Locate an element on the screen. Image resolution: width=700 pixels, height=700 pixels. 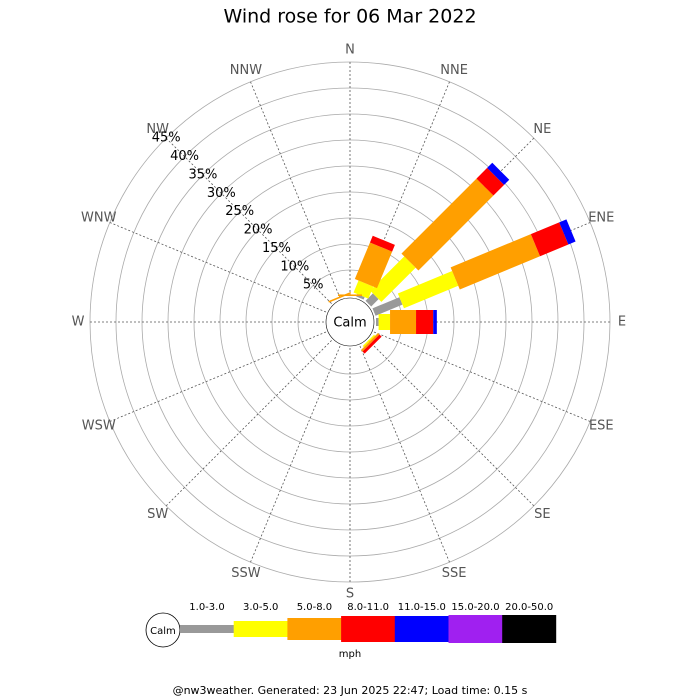
legend-label: 8.0-11.0 is located at coordinates (368, 607).